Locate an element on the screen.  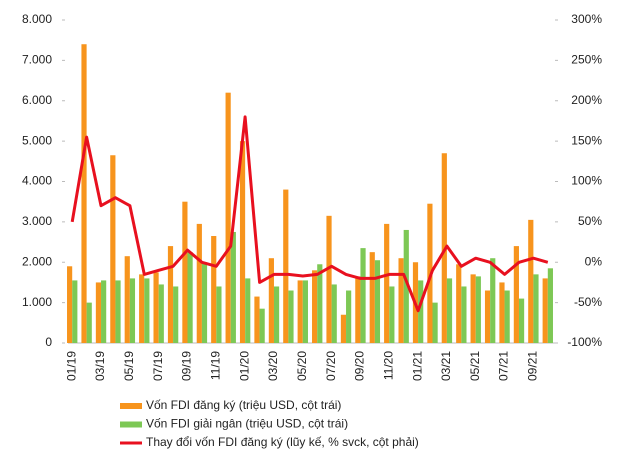
x-tick-label: 09/19 is located at coordinates (187, 366).